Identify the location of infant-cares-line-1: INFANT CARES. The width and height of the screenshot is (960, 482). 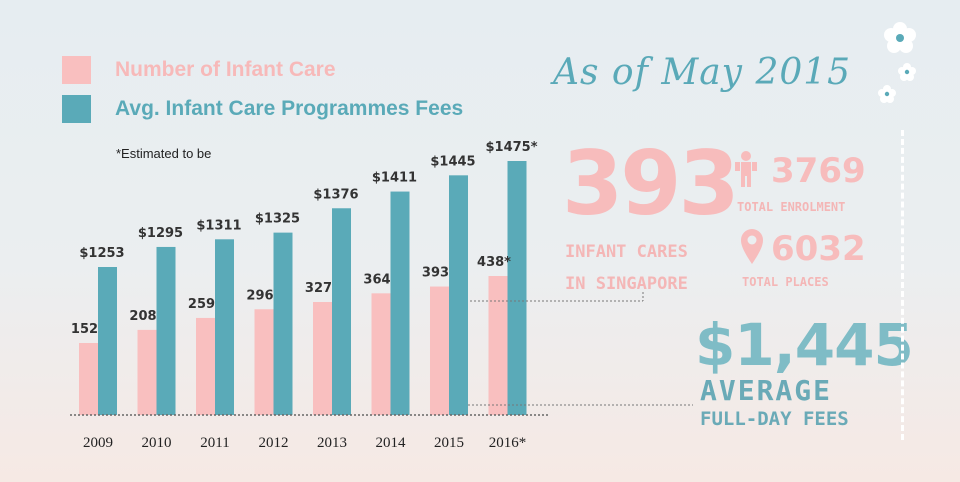
(626, 252).